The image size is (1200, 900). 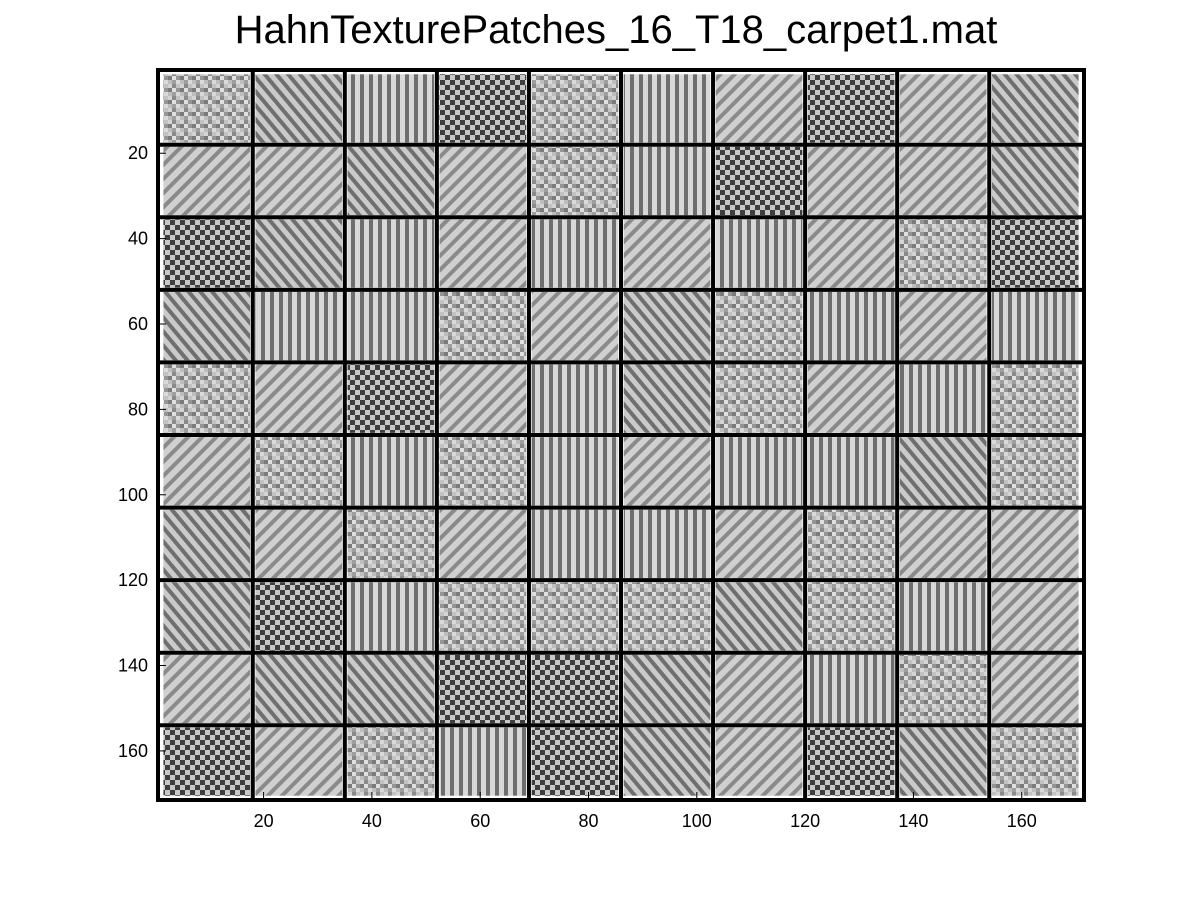 What do you see at coordinates (138, 324) in the screenshot?
I see `y-tick-label: 60` at bounding box center [138, 324].